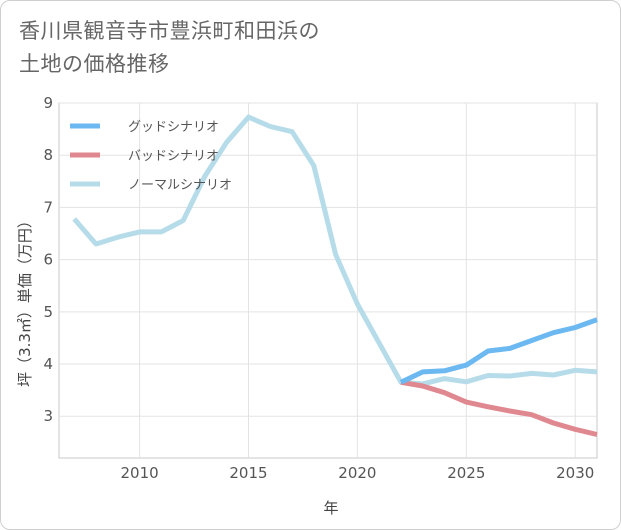 The height and width of the screenshot is (530, 621). I want to click on x-axis-title: 年, so click(330, 508).